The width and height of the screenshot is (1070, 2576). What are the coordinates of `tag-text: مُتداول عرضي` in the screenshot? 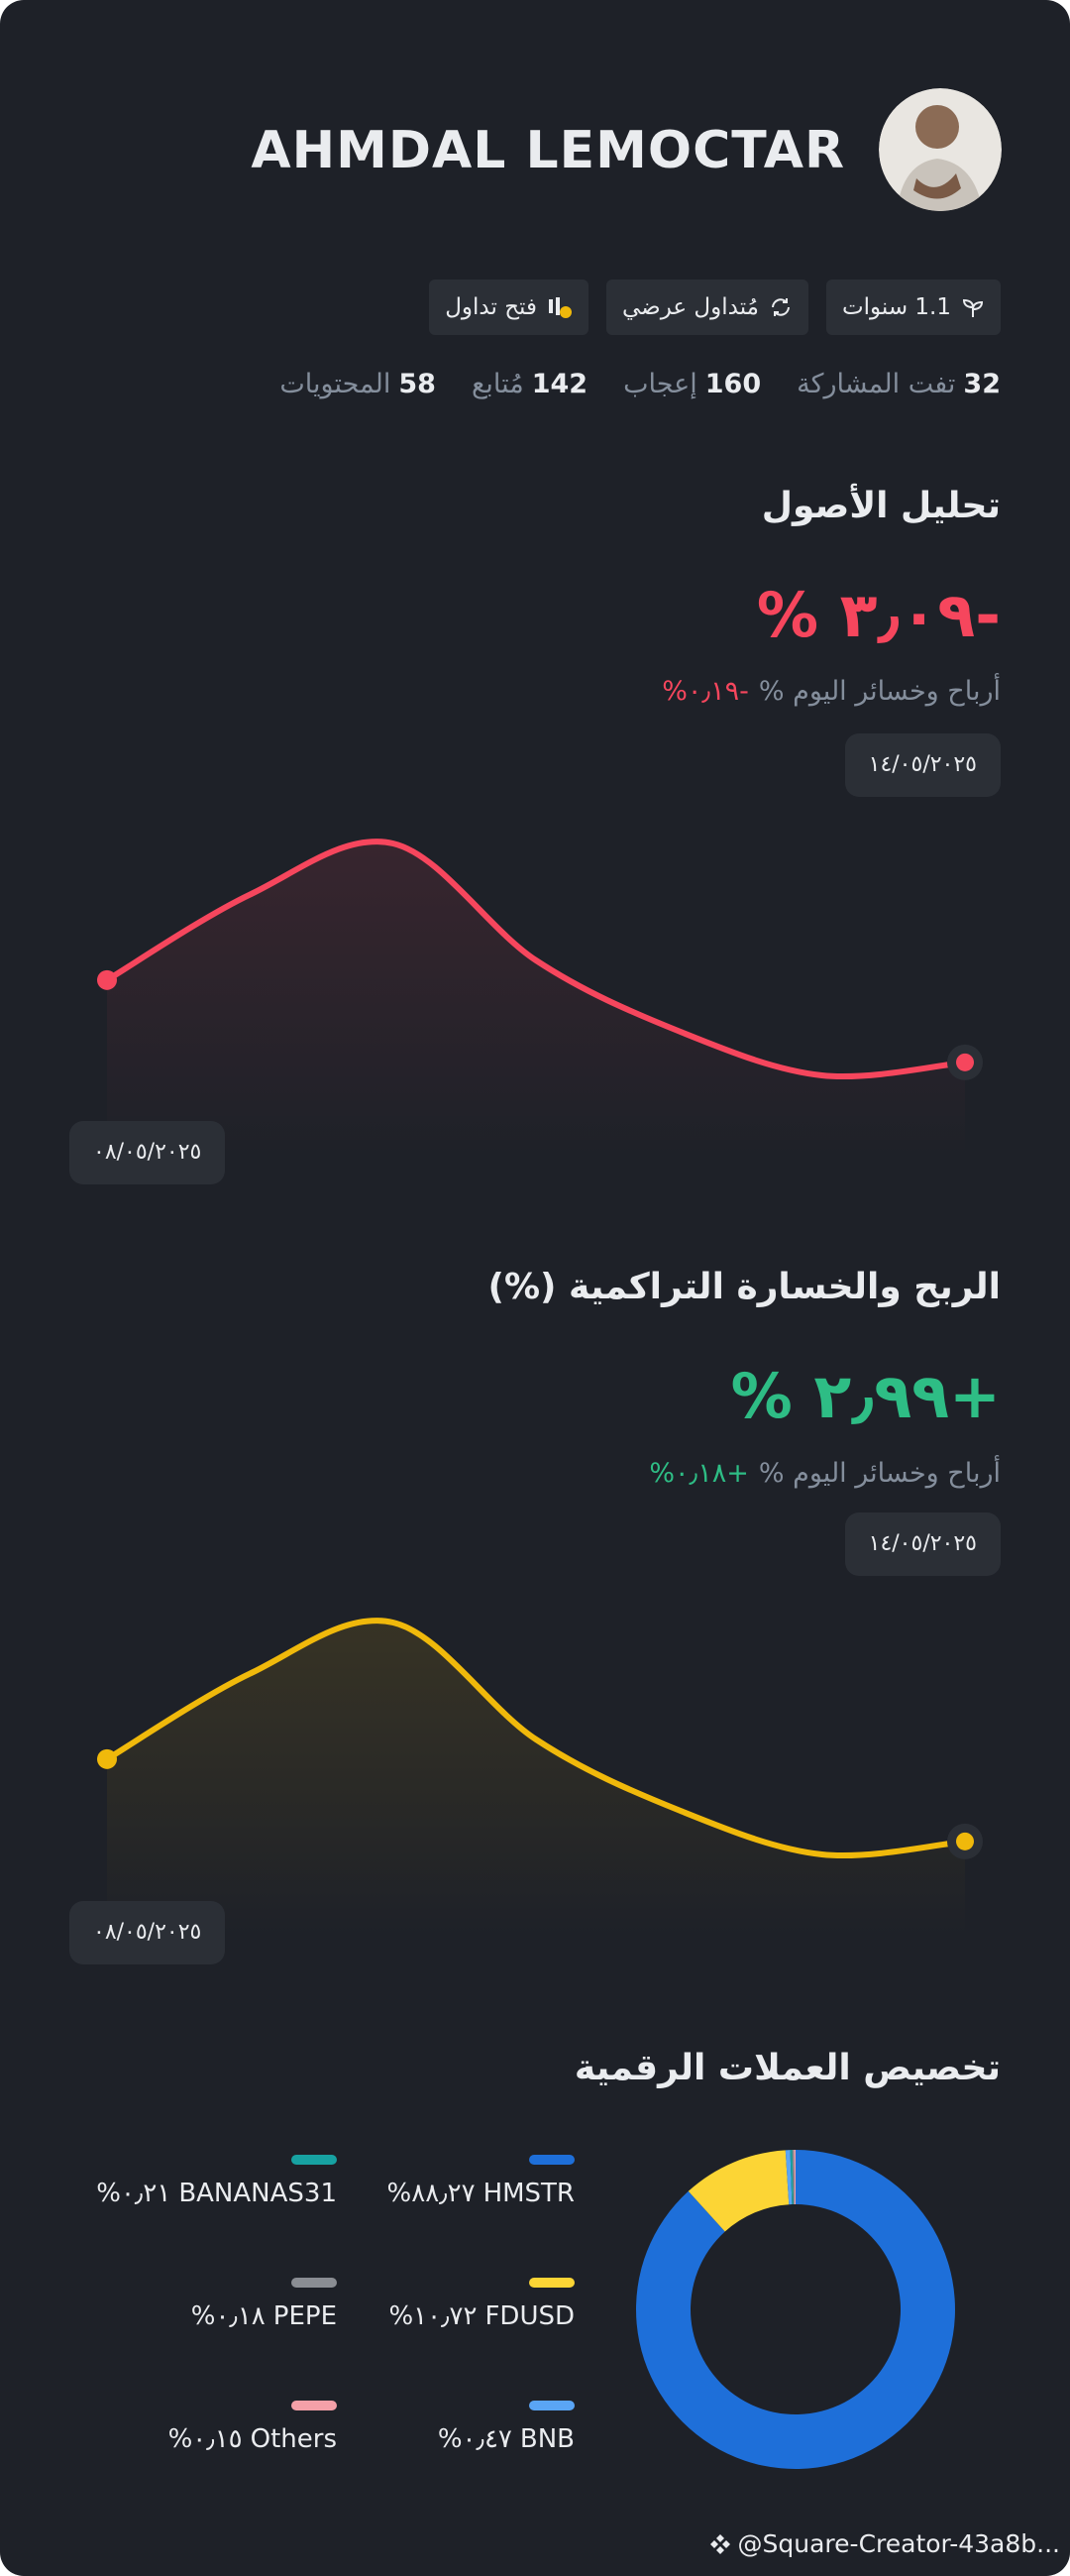 It's located at (690, 307).